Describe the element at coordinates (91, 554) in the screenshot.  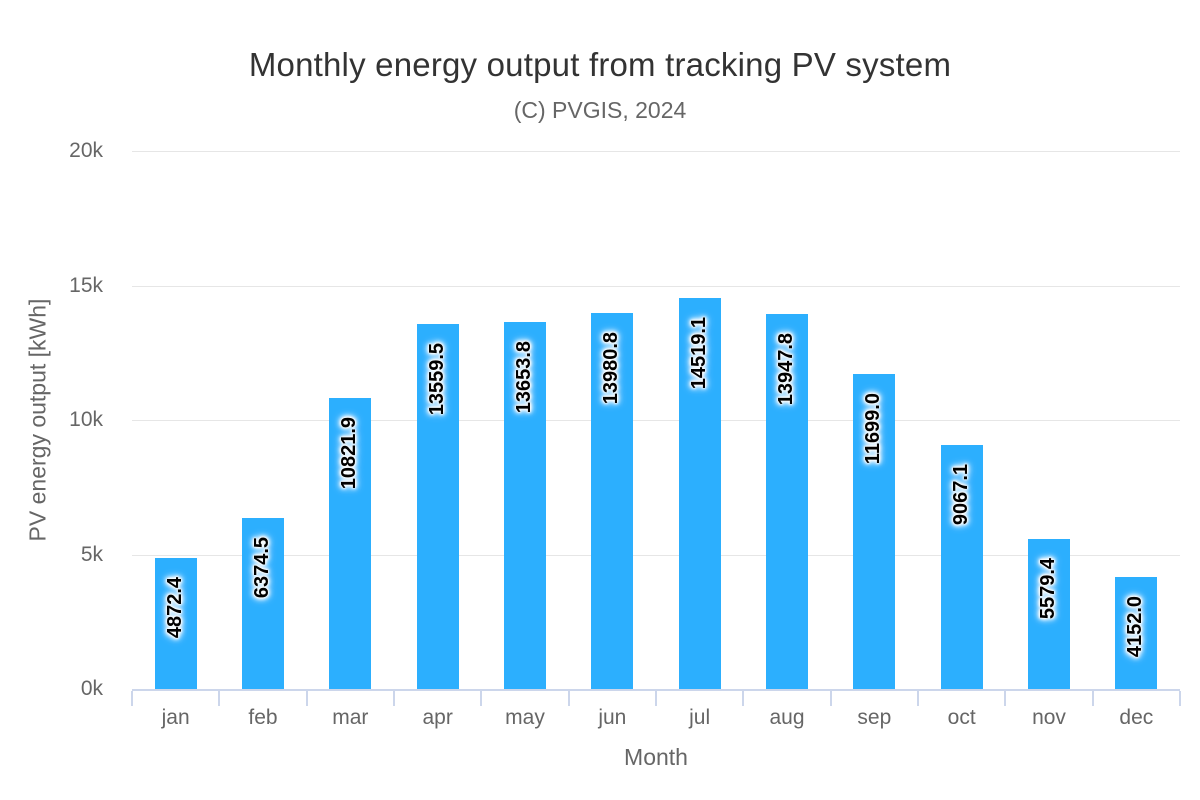
I see `y-tick-label-5k: 5k` at that location.